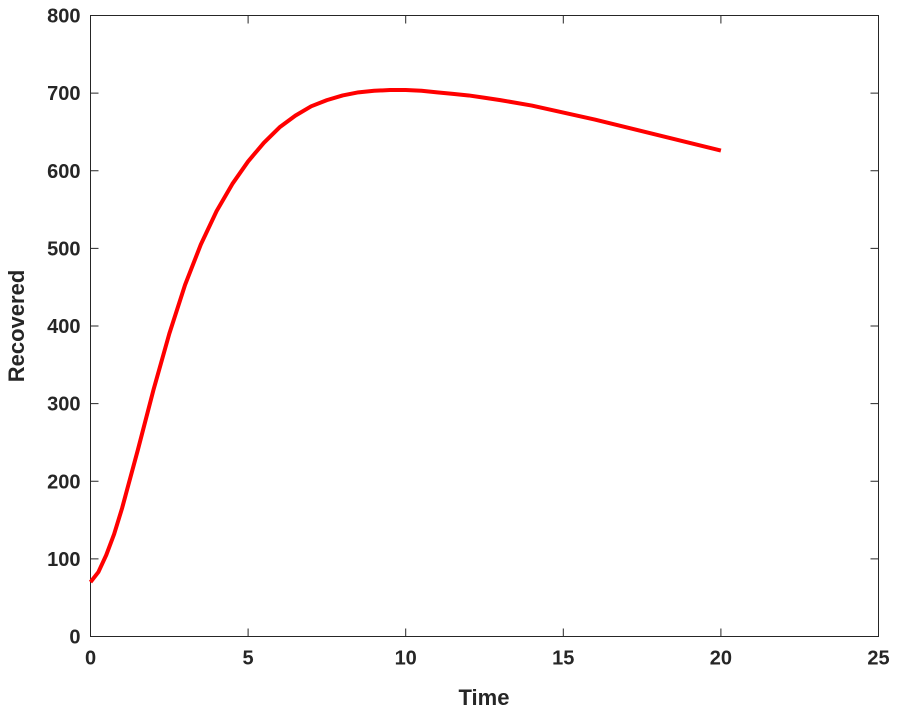  Describe the element at coordinates (484, 697) in the screenshot. I see `x-axis-label: Time` at that location.